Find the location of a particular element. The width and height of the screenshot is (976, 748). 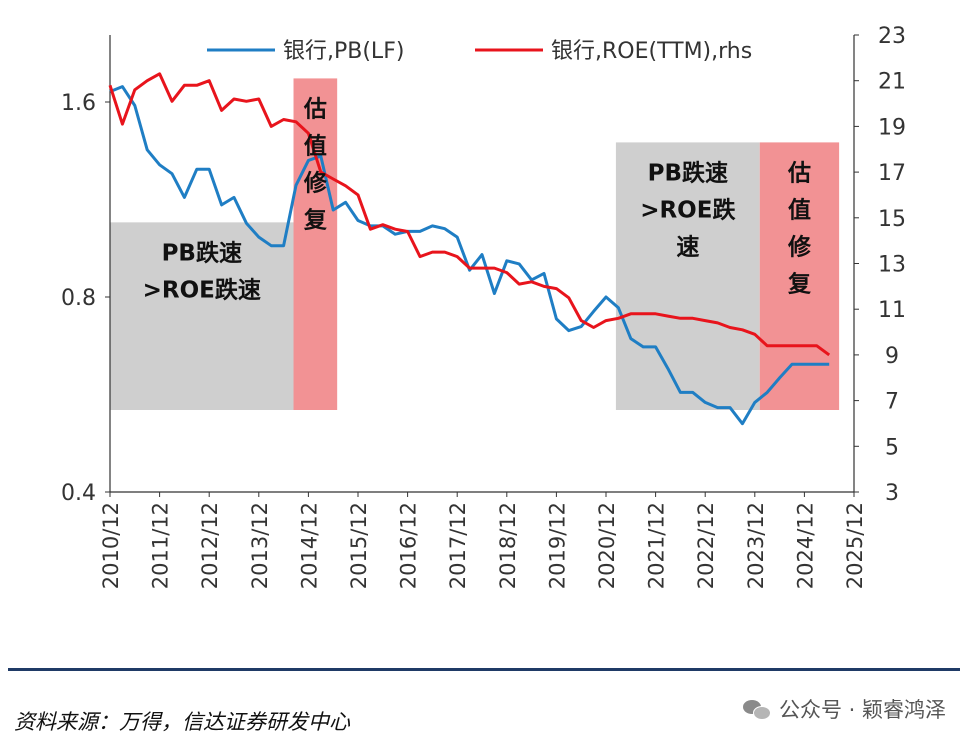

x-tick-label: 2024/12 is located at coordinates (805, 545).